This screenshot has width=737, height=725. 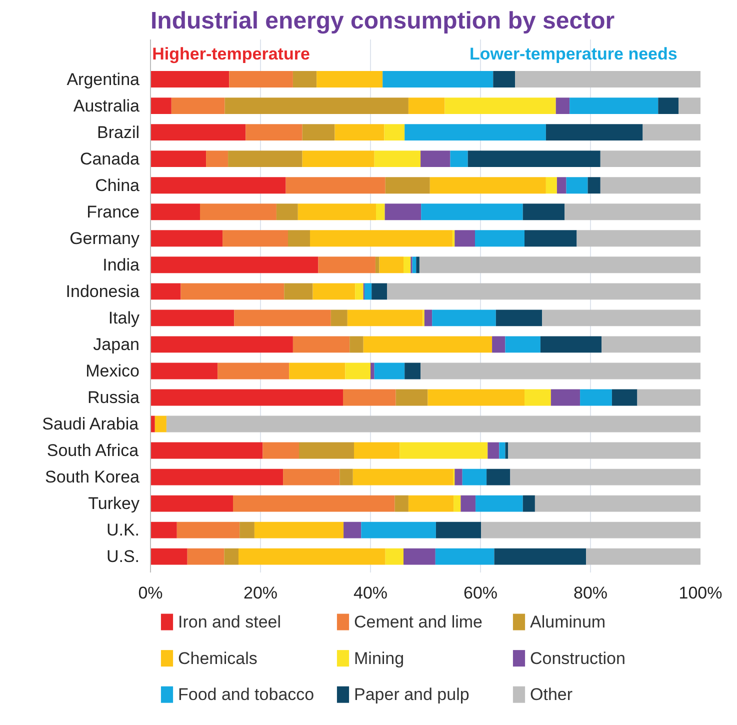 I want to click on x-tick-label: 40%, so click(x=370, y=593).